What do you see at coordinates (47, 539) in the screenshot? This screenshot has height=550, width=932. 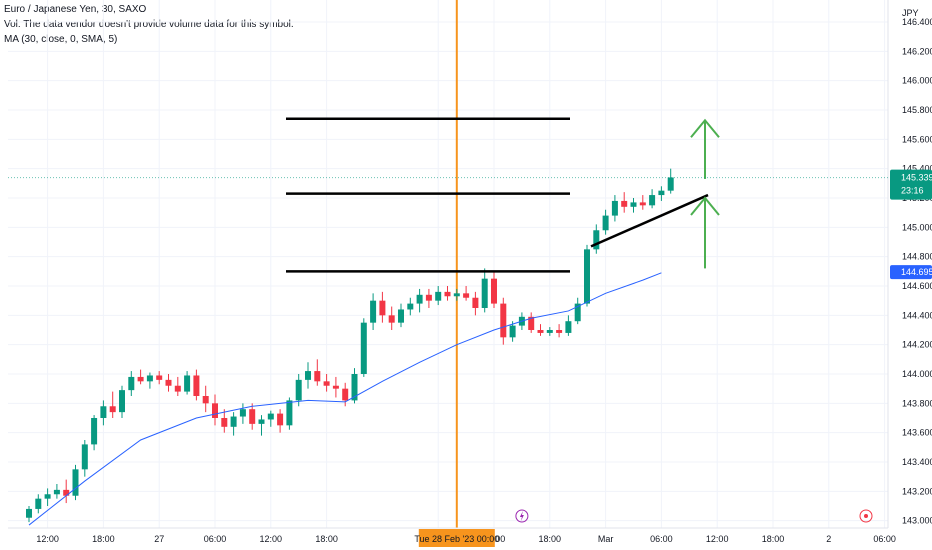 I see `time-tick-label: 12:00` at bounding box center [47, 539].